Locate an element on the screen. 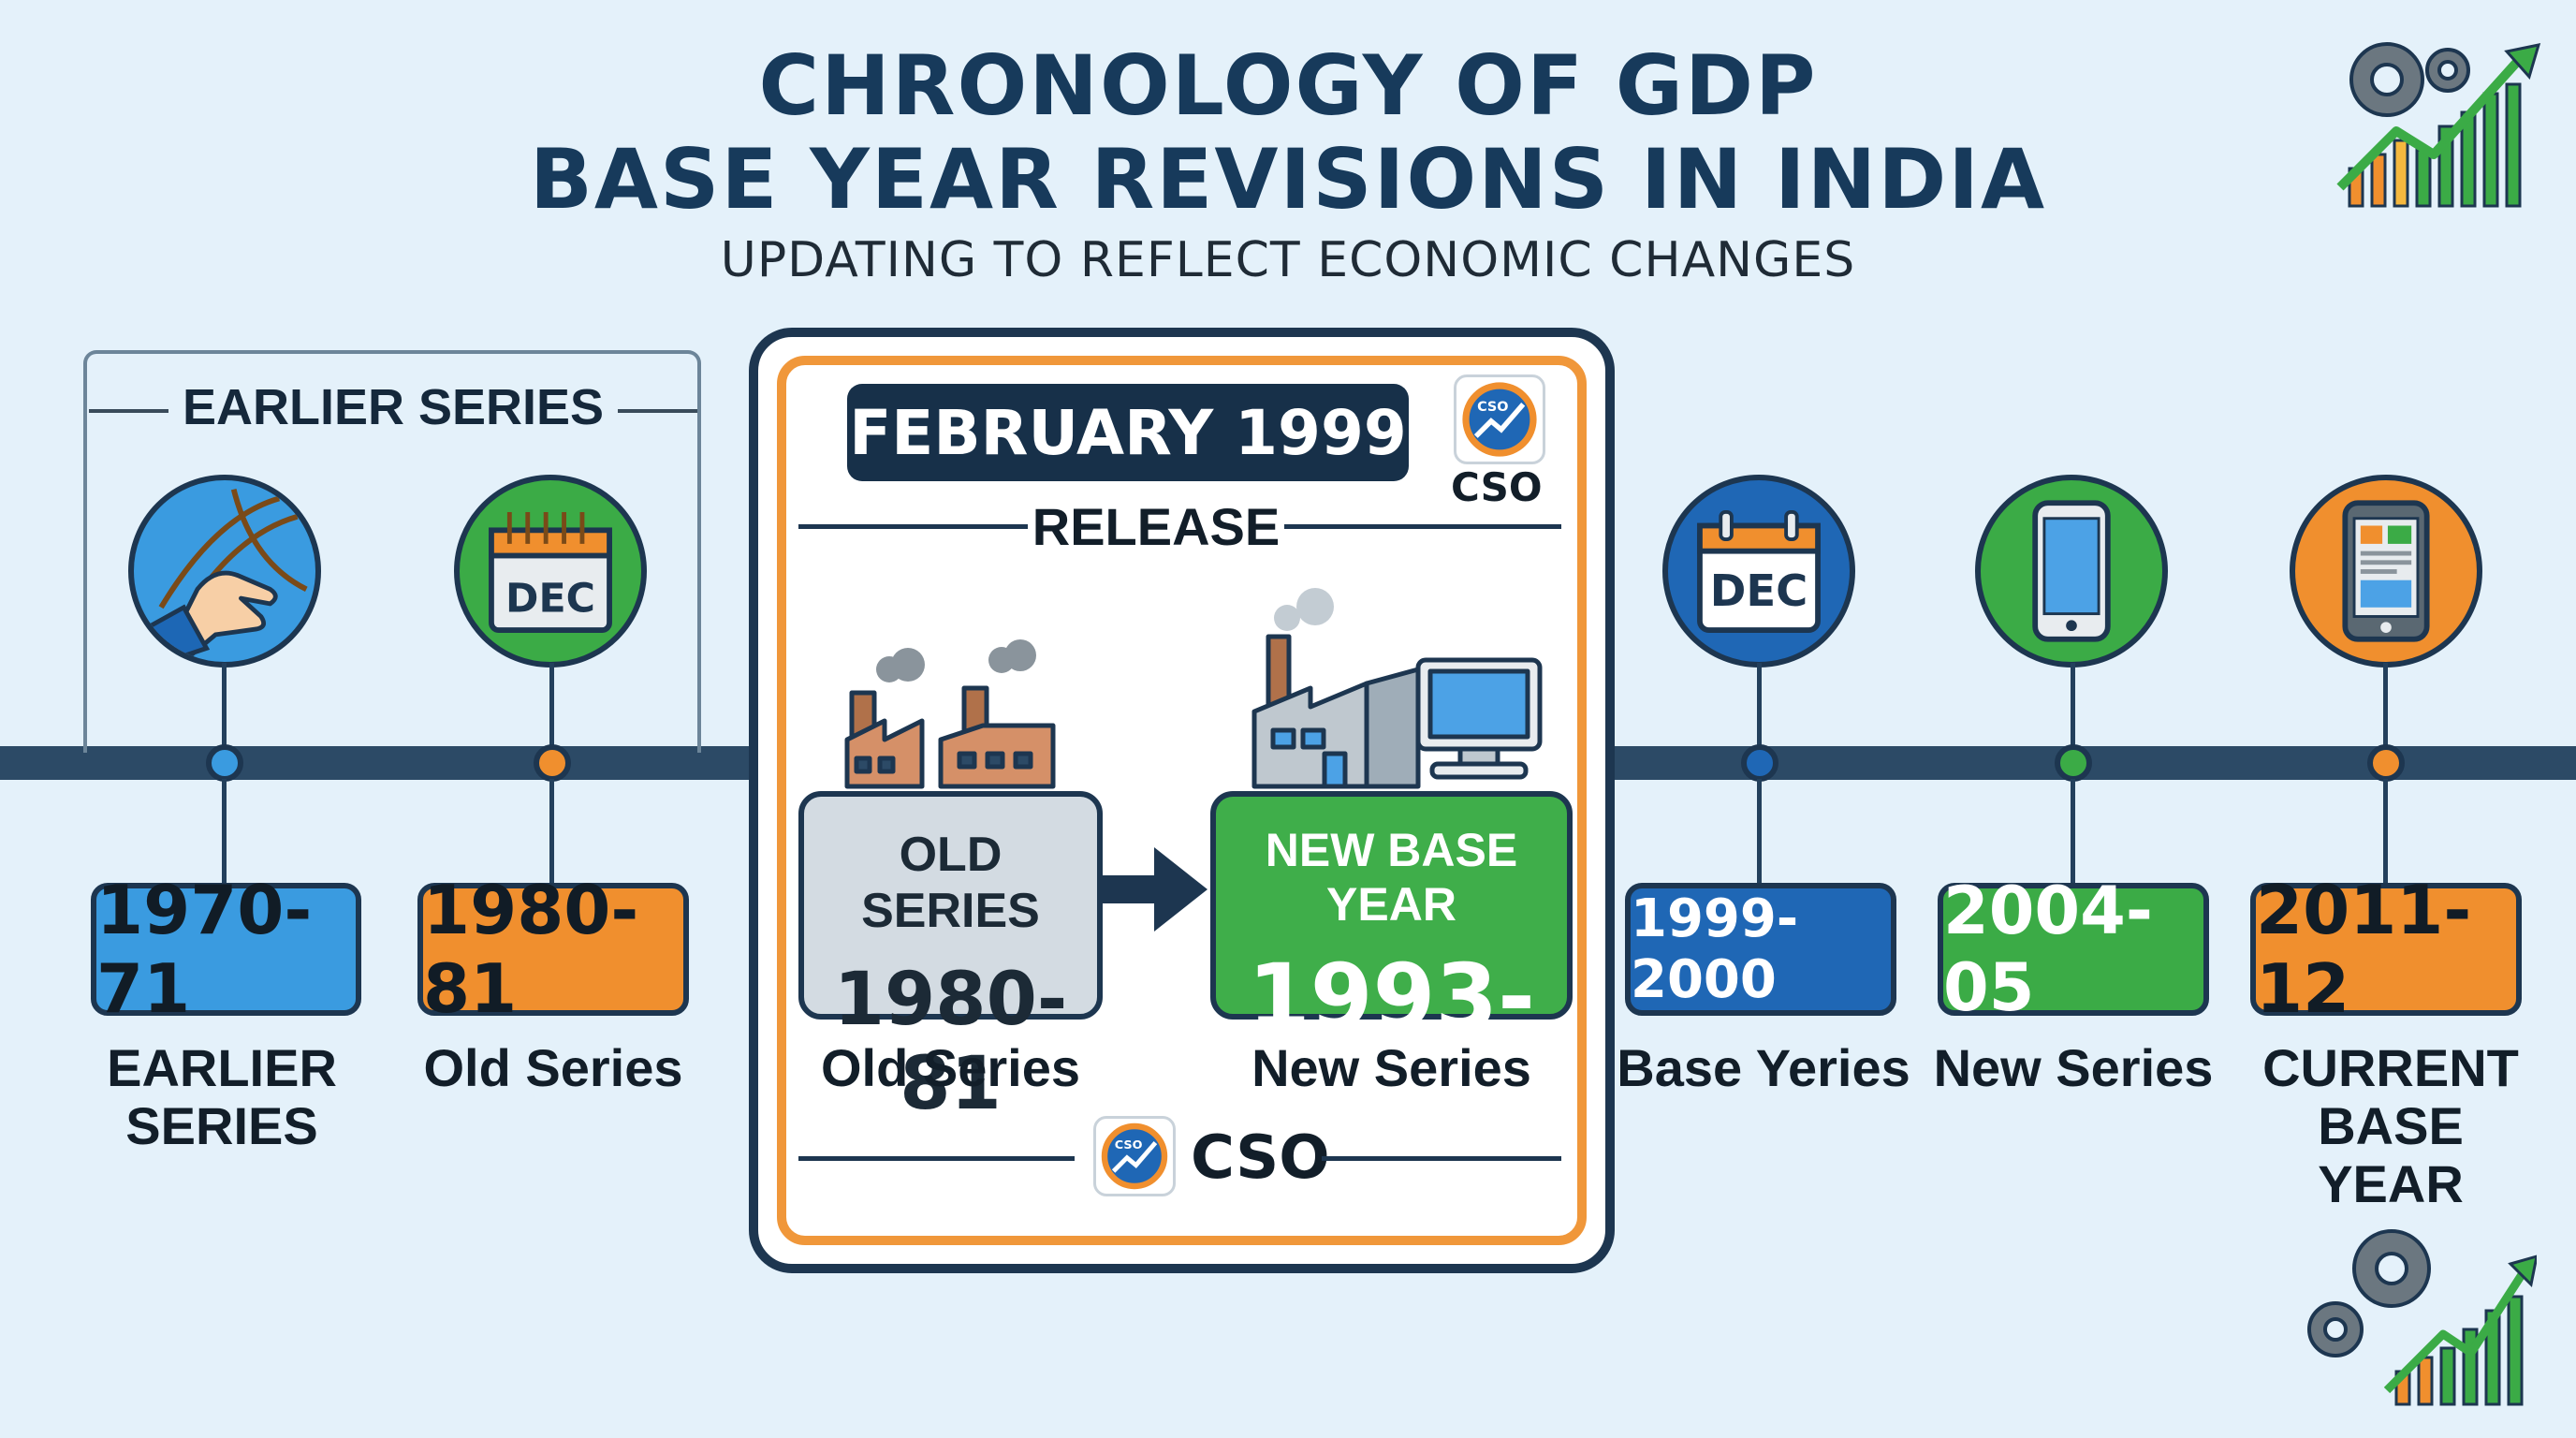 The height and width of the screenshot is (1438, 2576). caption-line: New Series is located at coordinates (2073, 1067).